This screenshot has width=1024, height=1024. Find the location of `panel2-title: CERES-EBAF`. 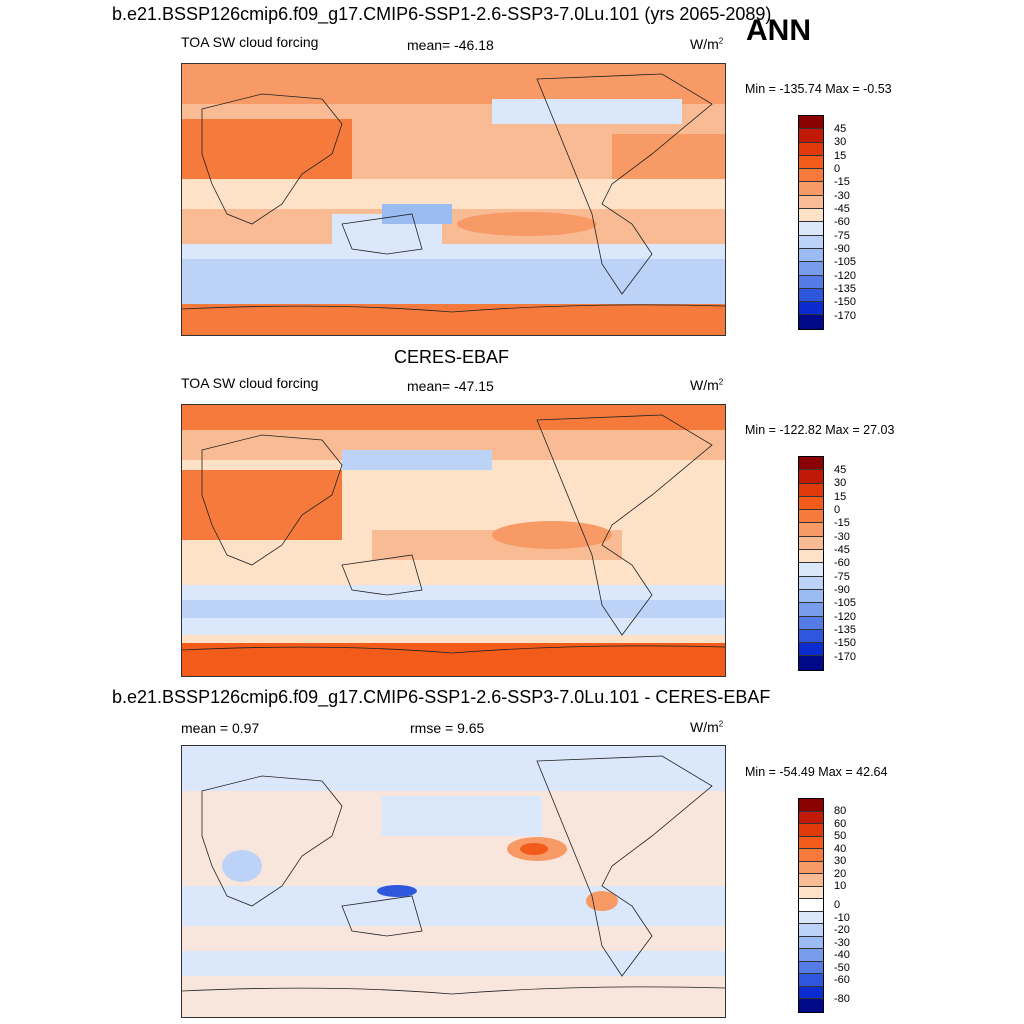

panel2-title: CERES-EBAF is located at coordinates (452, 357).